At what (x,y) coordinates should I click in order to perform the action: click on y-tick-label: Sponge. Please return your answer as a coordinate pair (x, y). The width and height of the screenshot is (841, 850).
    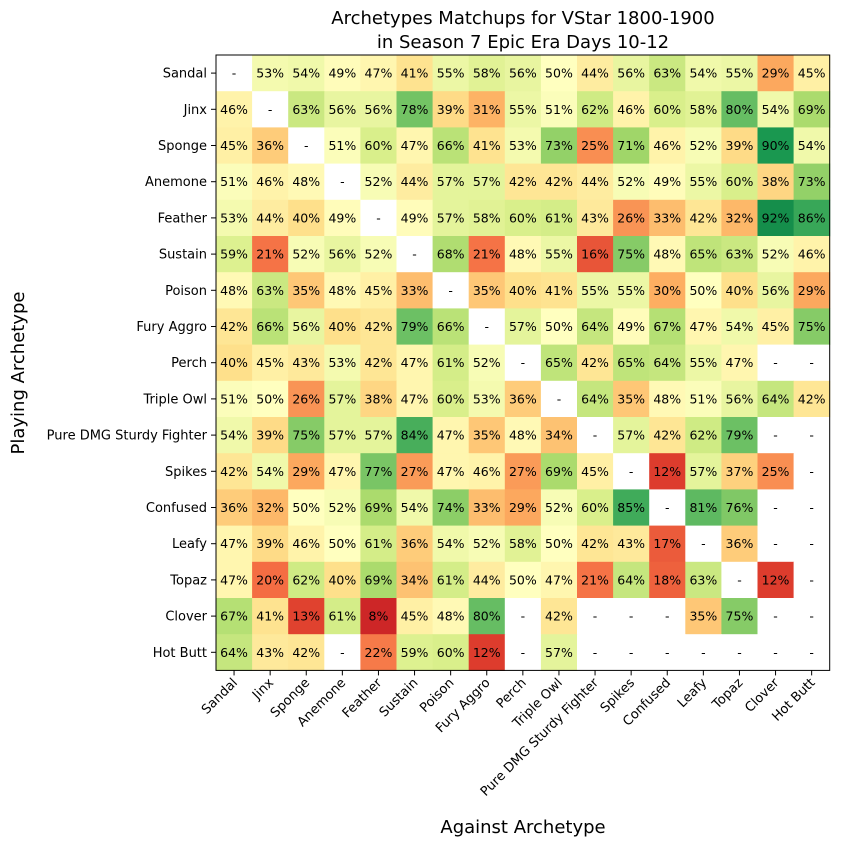
    Looking at the image, I should click on (182, 146).